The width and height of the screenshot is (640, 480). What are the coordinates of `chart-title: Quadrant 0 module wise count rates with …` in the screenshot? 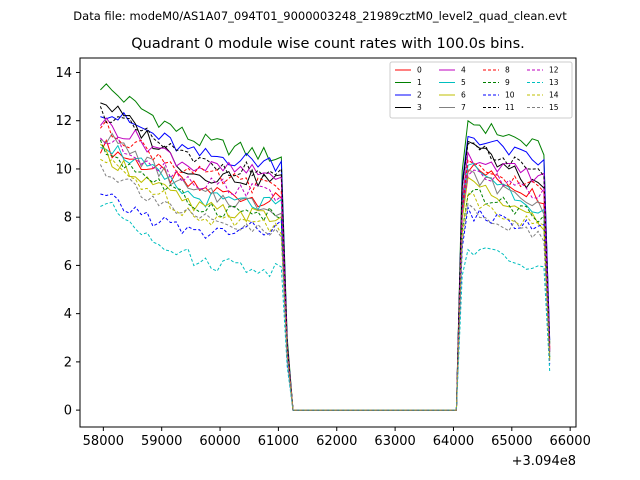 It's located at (328, 44).